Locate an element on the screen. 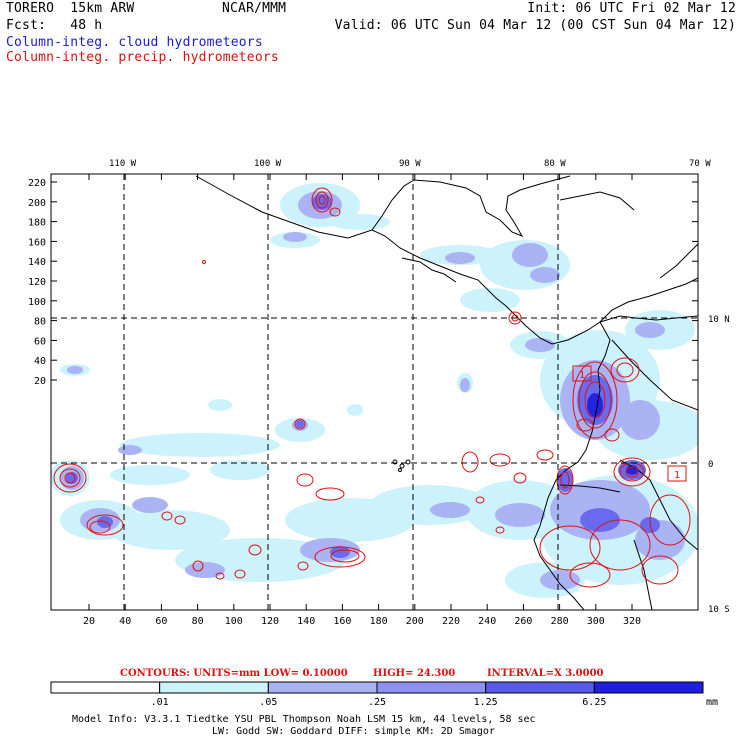  y-tick-label: 100 is located at coordinates (37, 302).